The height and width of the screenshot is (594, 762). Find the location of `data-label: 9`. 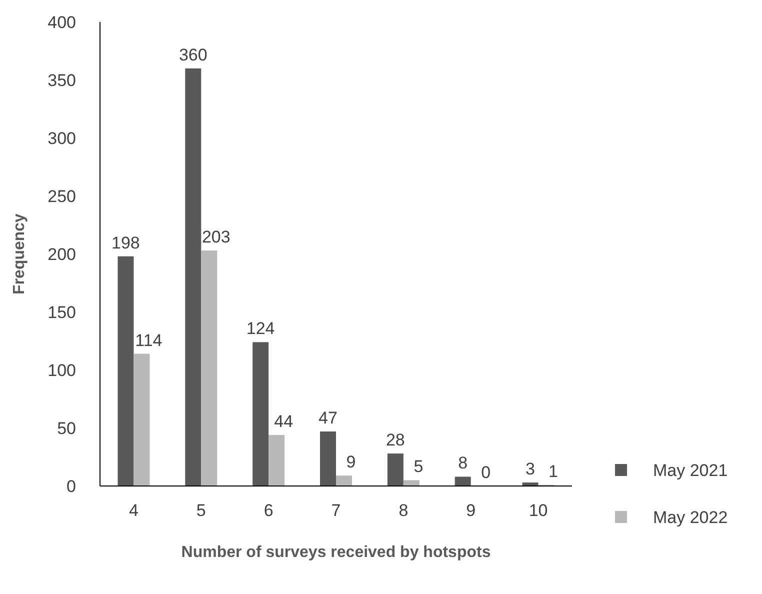

data-label: 9 is located at coordinates (351, 462).